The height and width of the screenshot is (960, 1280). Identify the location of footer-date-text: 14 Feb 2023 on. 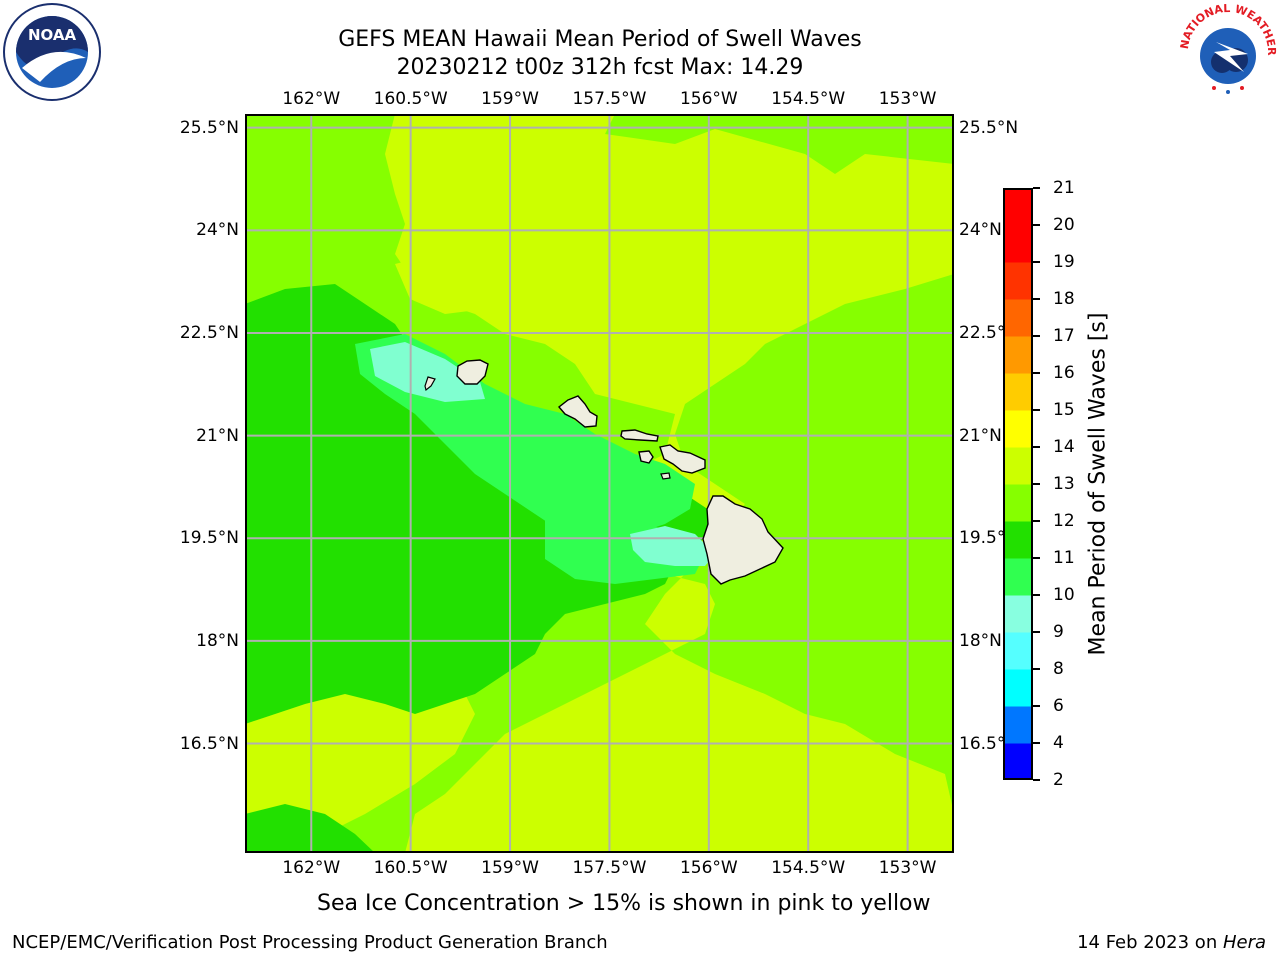
(1150, 942).